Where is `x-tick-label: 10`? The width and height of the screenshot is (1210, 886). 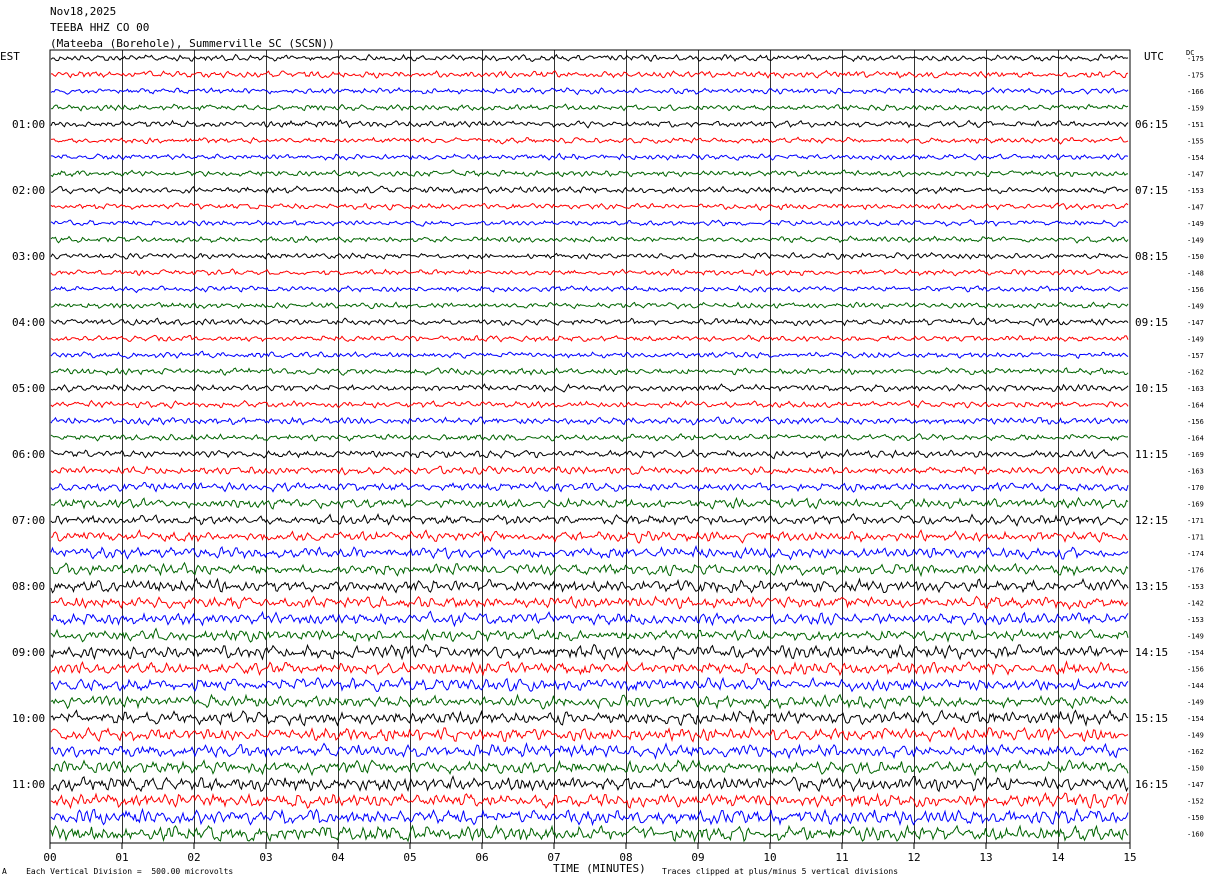
x-tick-label: 10 is located at coordinates (769, 857).